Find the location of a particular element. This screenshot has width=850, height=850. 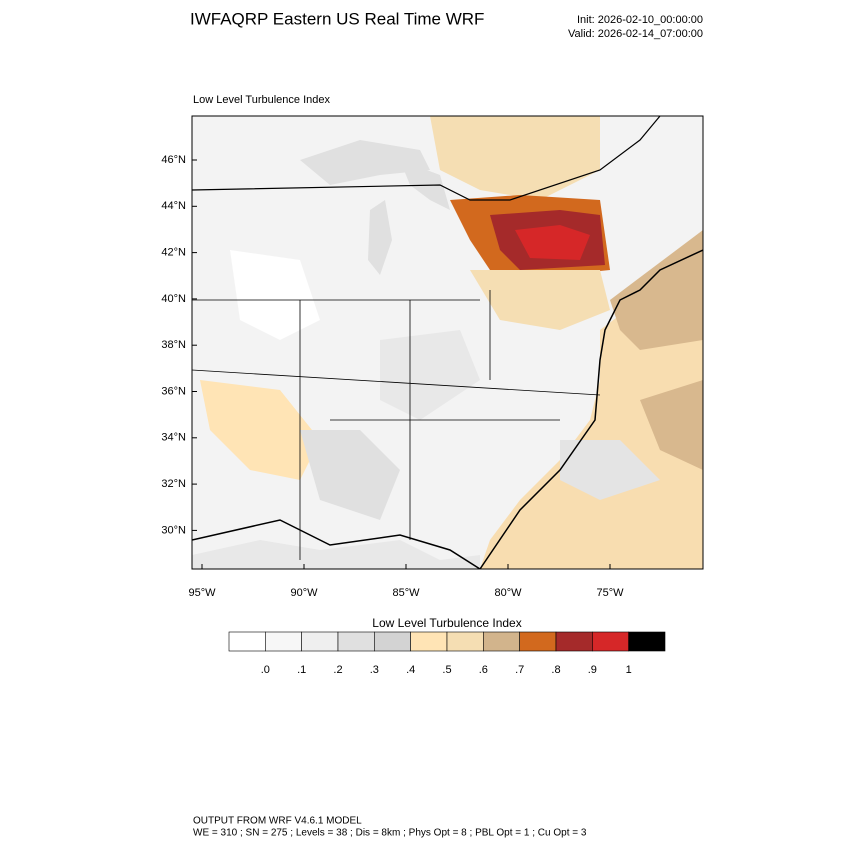

footer-line: OUTPUT FROM WRF V4.6.1 MODEL is located at coordinates (277, 821).